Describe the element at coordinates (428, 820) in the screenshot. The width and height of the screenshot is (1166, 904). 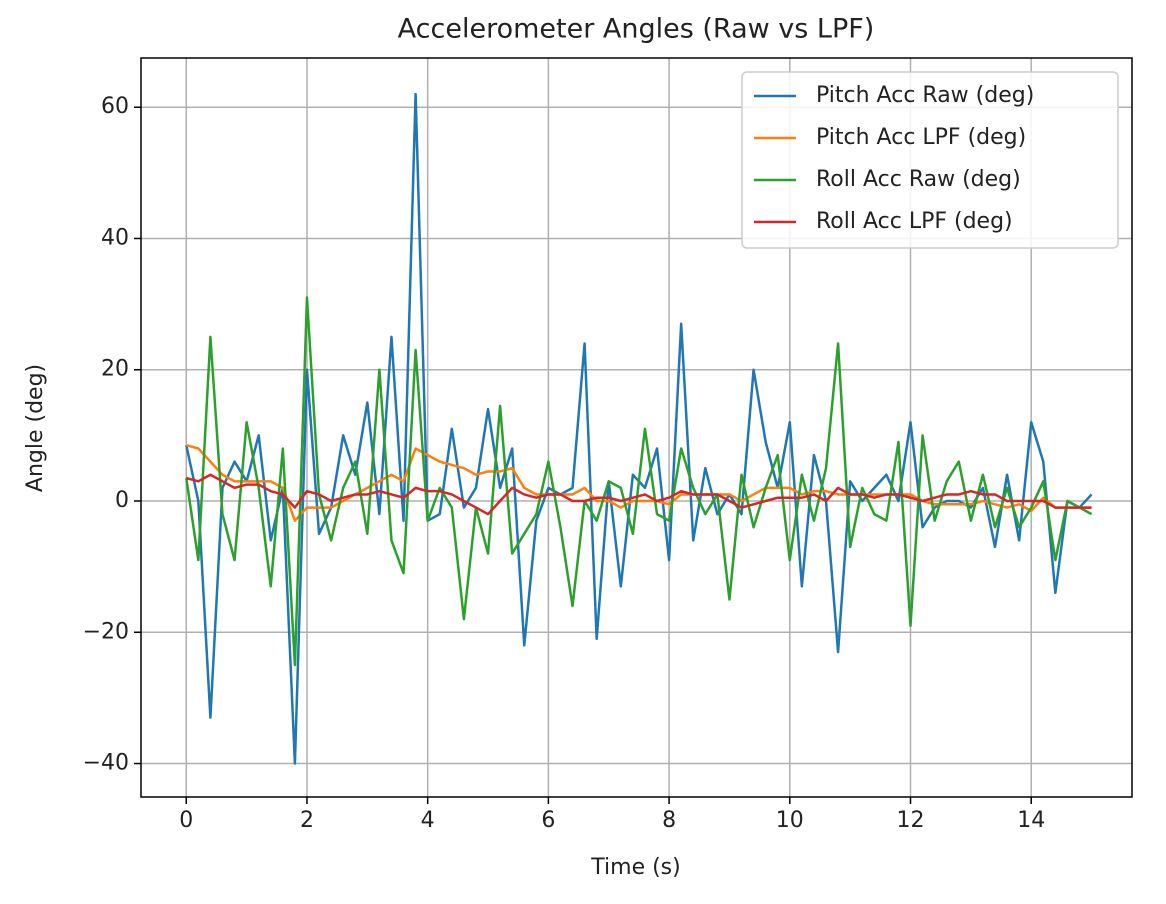
I see `x-tick-label: 4` at that location.